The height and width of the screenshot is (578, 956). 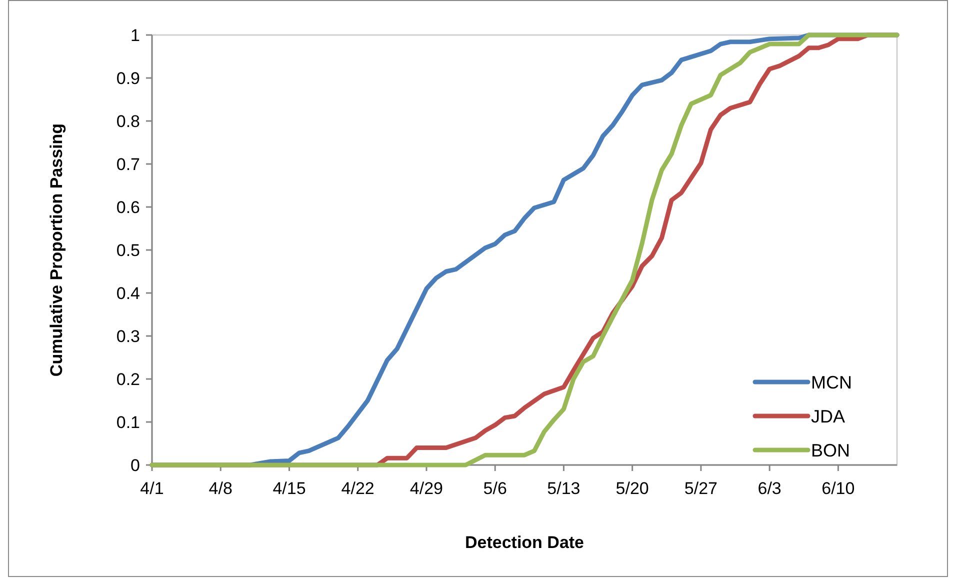 I want to click on y-tick-label: 1, so click(x=135, y=35).